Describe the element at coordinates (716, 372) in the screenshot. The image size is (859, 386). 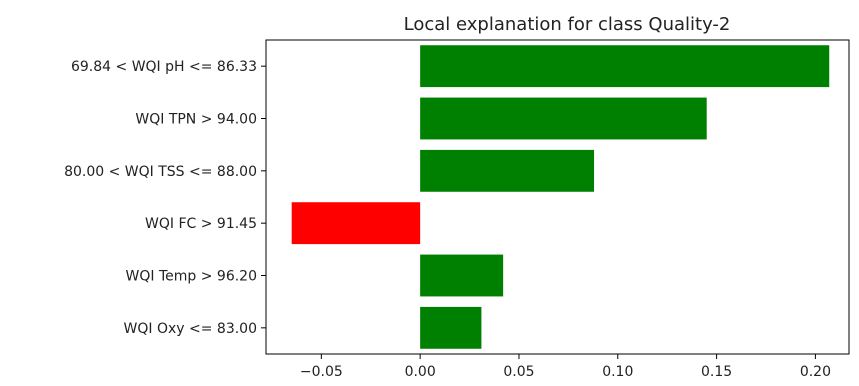
I see `x-tick-label-4: 0.15` at that location.